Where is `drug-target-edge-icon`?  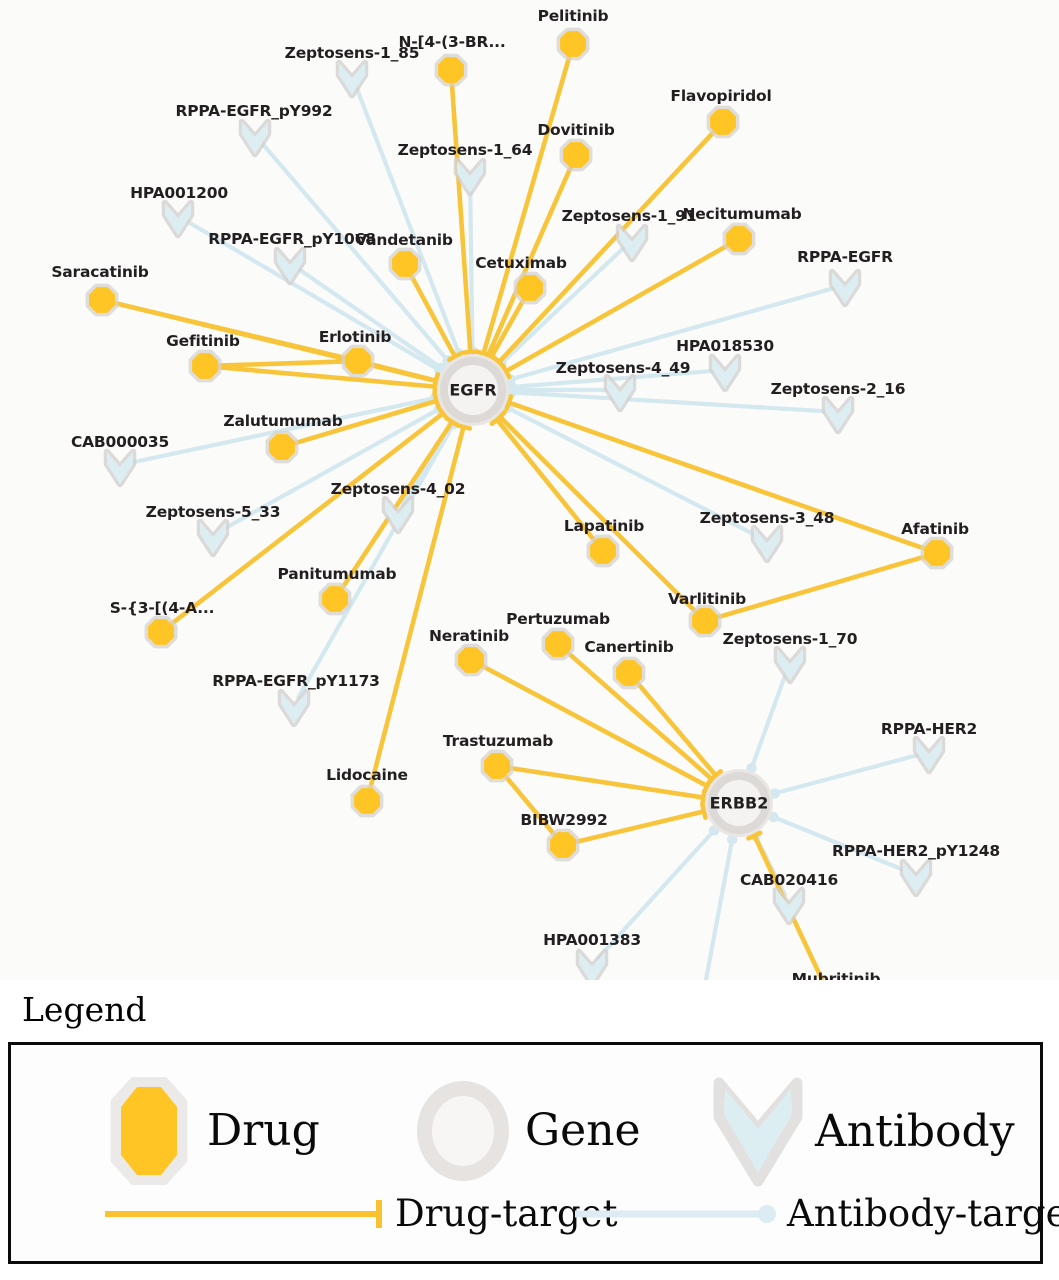
drug-target-edge-icon is located at coordinates (243, 1213).